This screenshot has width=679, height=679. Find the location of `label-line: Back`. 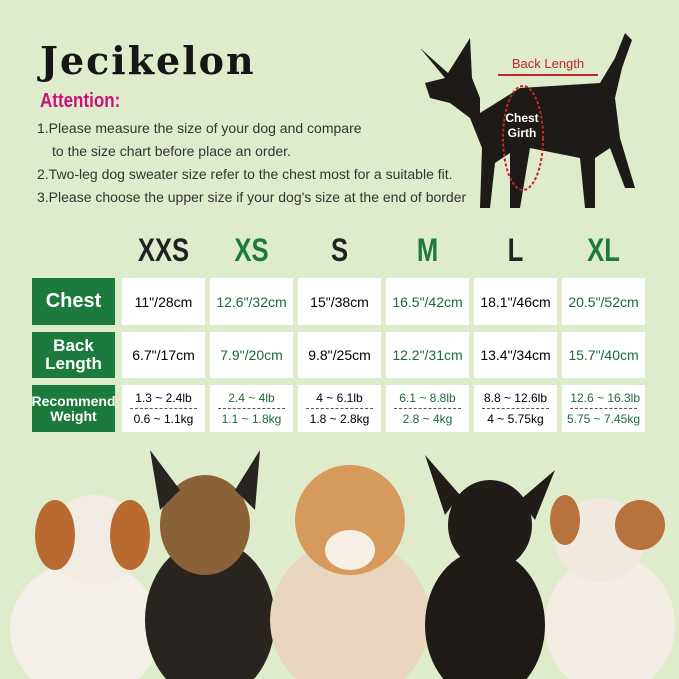

label-line: Back is located at coordinates (73, 346).